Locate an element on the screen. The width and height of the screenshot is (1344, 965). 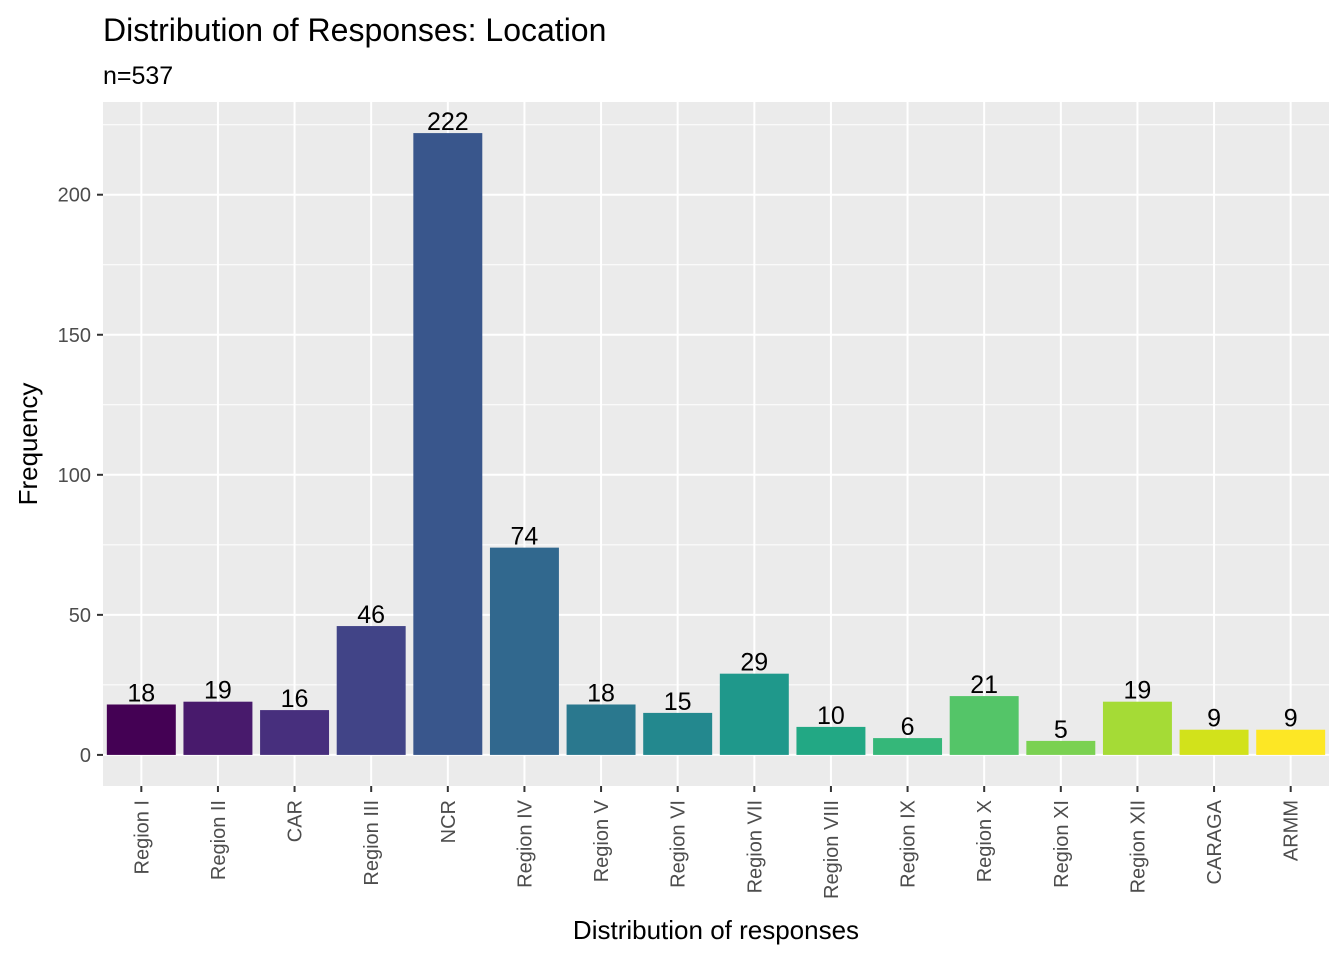
chart-subtitle: n=537 is located at coordinates (138, 76).